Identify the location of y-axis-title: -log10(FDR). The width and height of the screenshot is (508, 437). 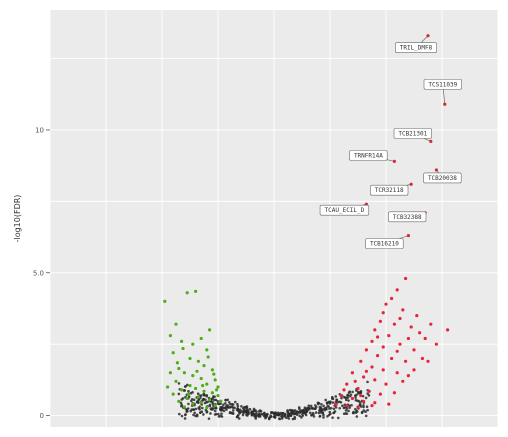
(17, 219).